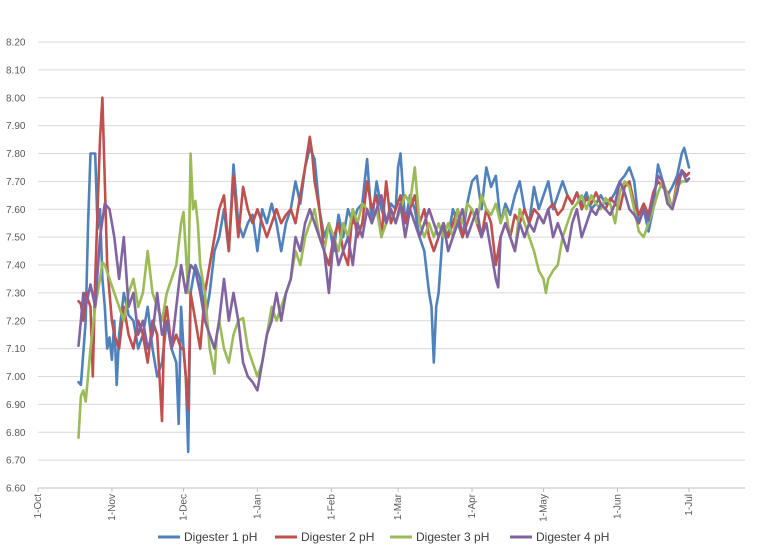  Describe the element at coordinates (16, 182) in the screenshot. I see `y-tick-label: 7.70` at that location.